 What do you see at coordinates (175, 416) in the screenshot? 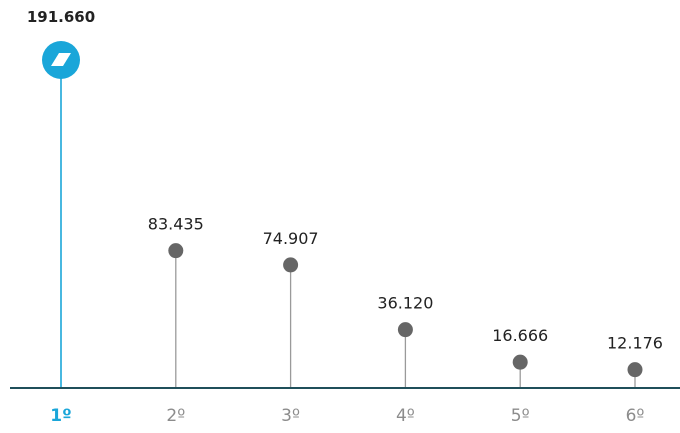
I see `tick-label-2: 2º` at bounding box center [175, 416].